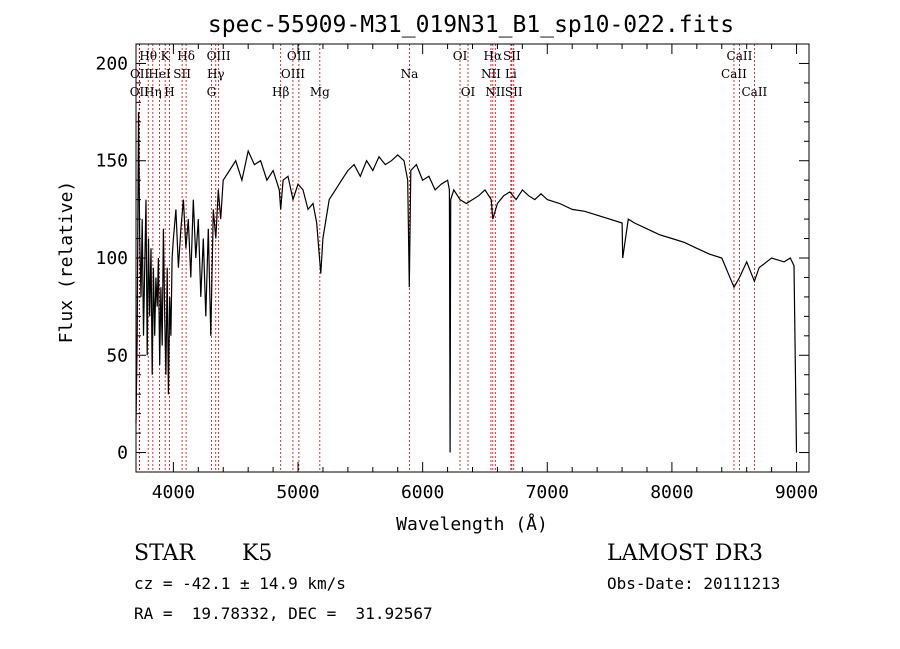  What do you see at coordinates (693, 583) in the screenshot?
I see `observation-date: Obs-Date: 20111213` at bounding box center [693, 583].